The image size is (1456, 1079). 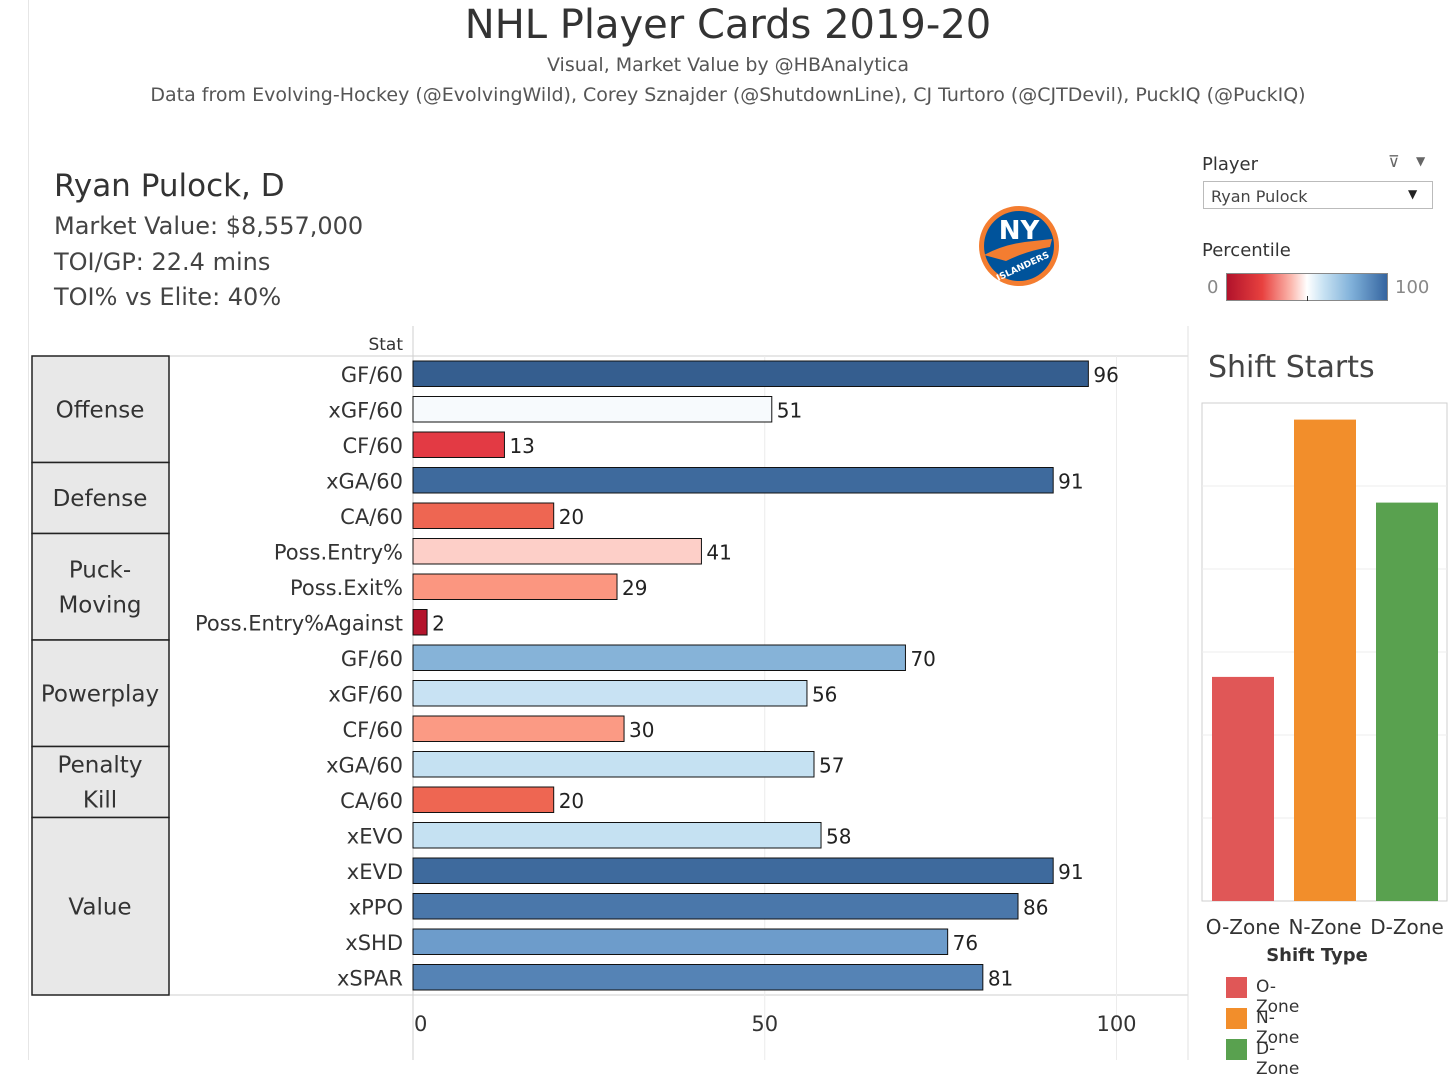 What do you see at coordinates (100, 766) in the screenshot?
I see `group-label: Penalty` at bounding box center [100, 766].